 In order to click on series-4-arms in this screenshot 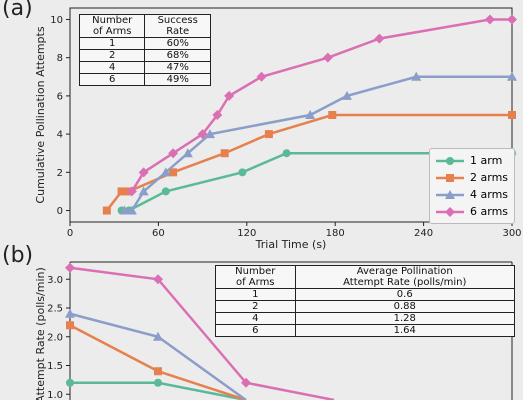, I will do `click(156, 354)`.